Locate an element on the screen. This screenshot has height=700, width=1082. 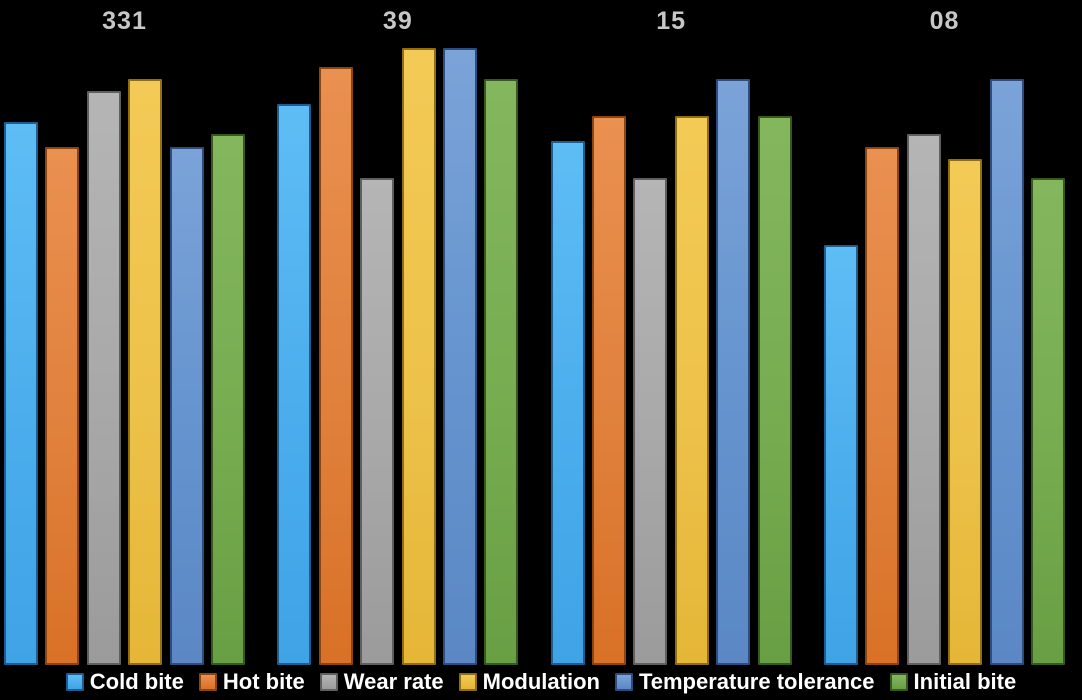
legend-label: Wear rate is located at coordinates (393, 681).